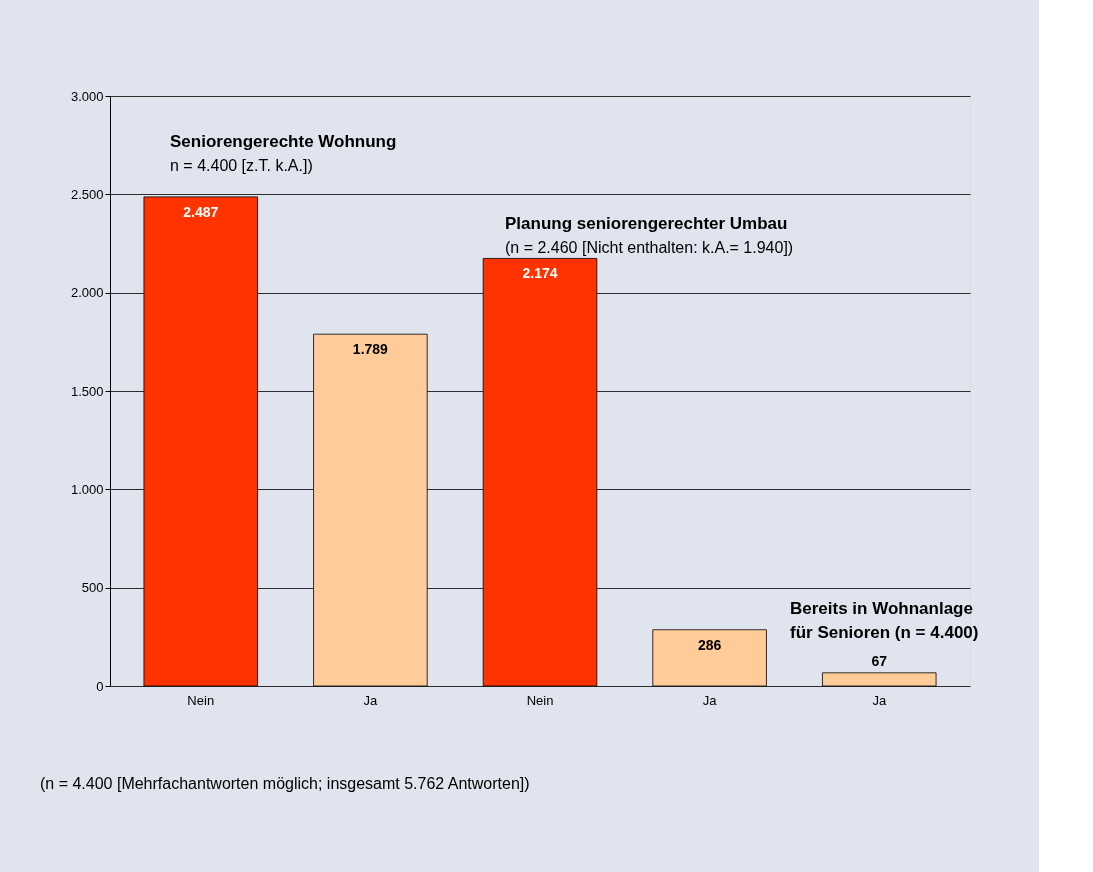  I want to click on data-label: 1.789, so click(370, 349).